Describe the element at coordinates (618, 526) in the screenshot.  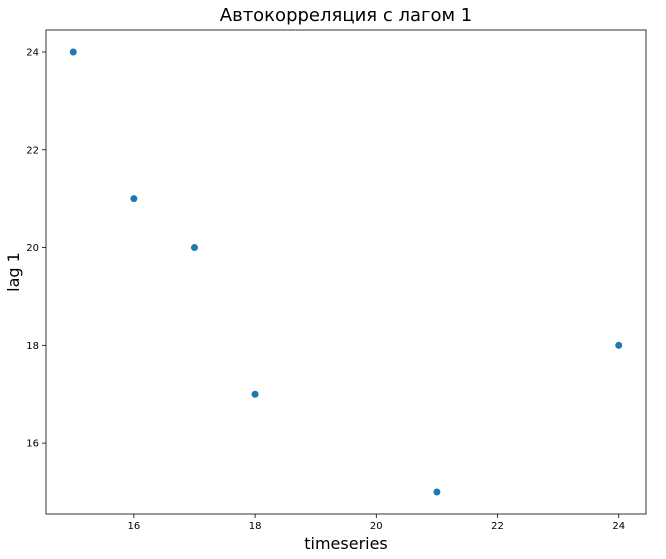
I see `x-tick-label: 24` at that location.